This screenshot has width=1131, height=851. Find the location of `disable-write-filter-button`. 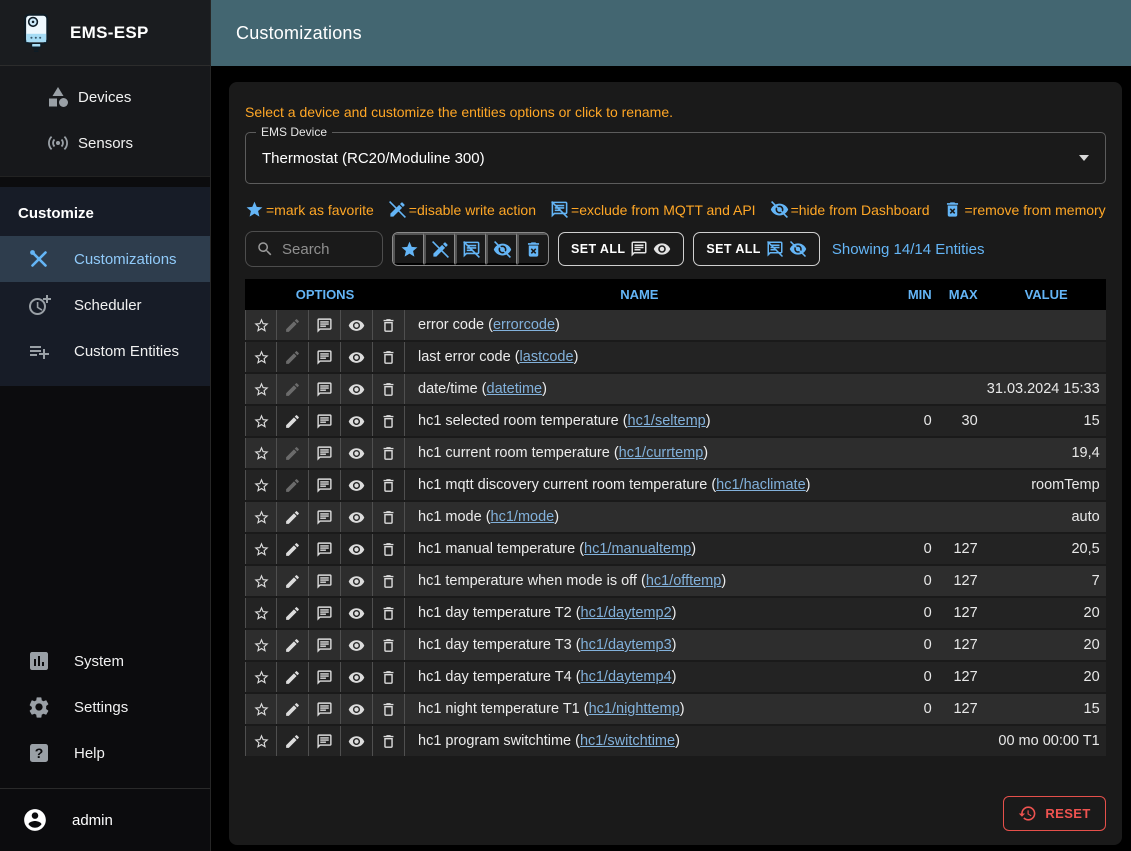

disable-write-filter-button is located at coordinates (439, 249).